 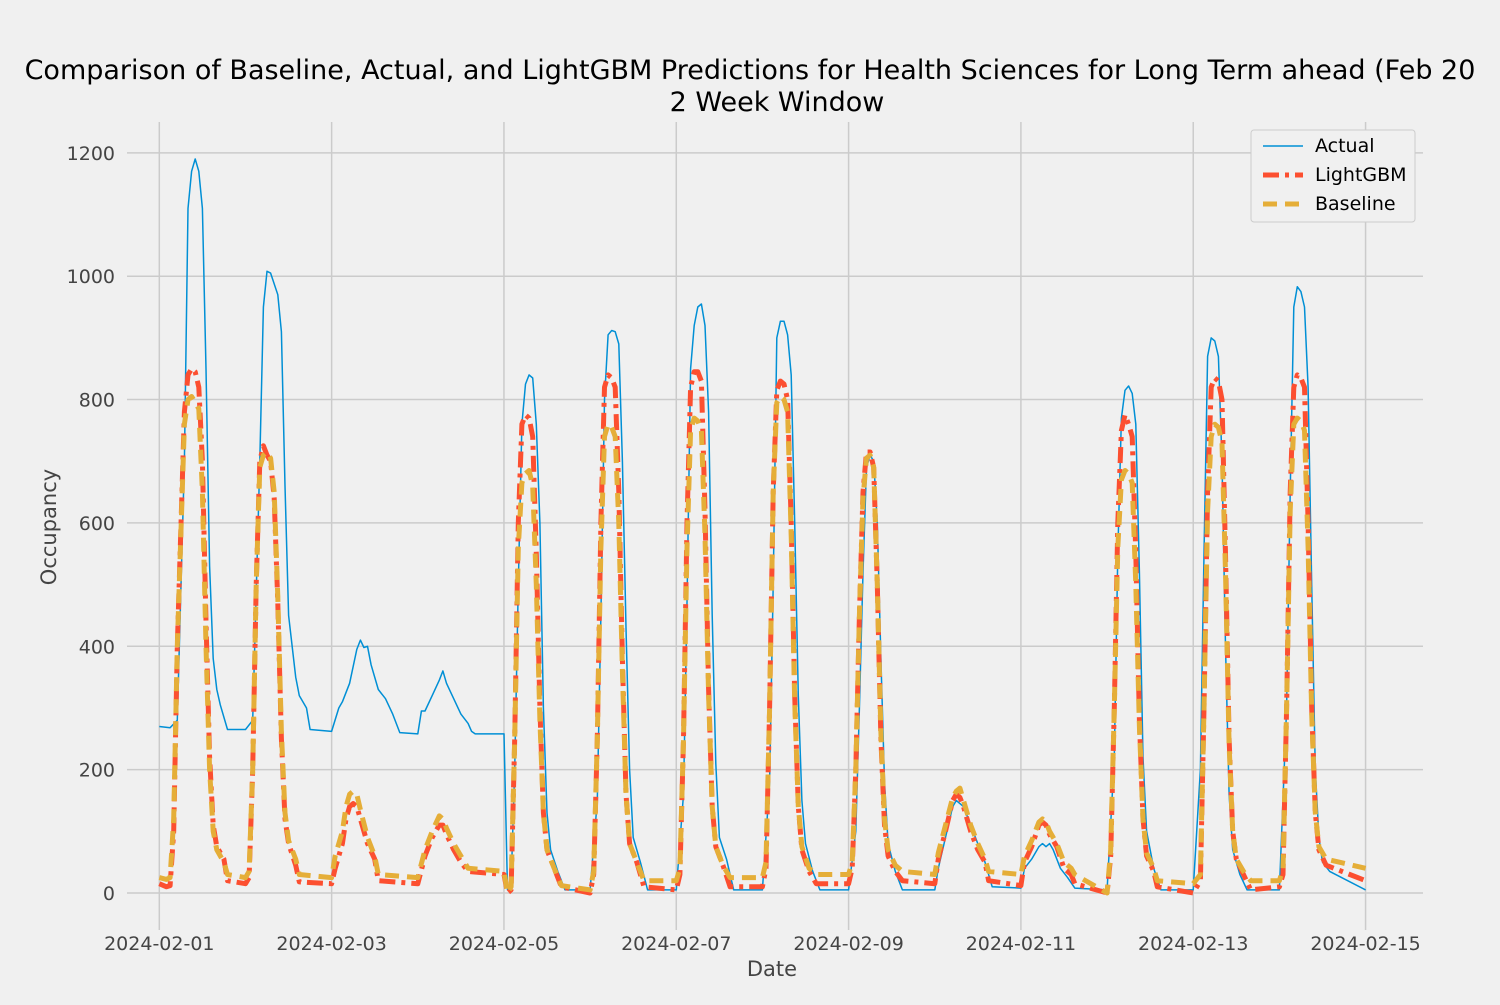 What do you see at coordinates (1345, 146) in the screenshot?
I see `legend-label-actual: Actual` at bounding box center [1345, 146].